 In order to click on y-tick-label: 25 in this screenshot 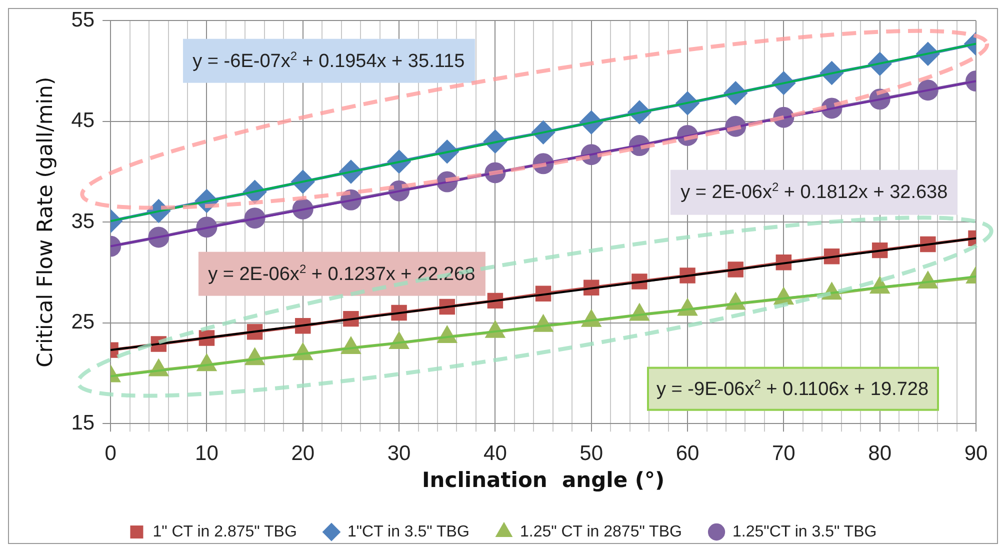, I will do `click(83, 322)`.